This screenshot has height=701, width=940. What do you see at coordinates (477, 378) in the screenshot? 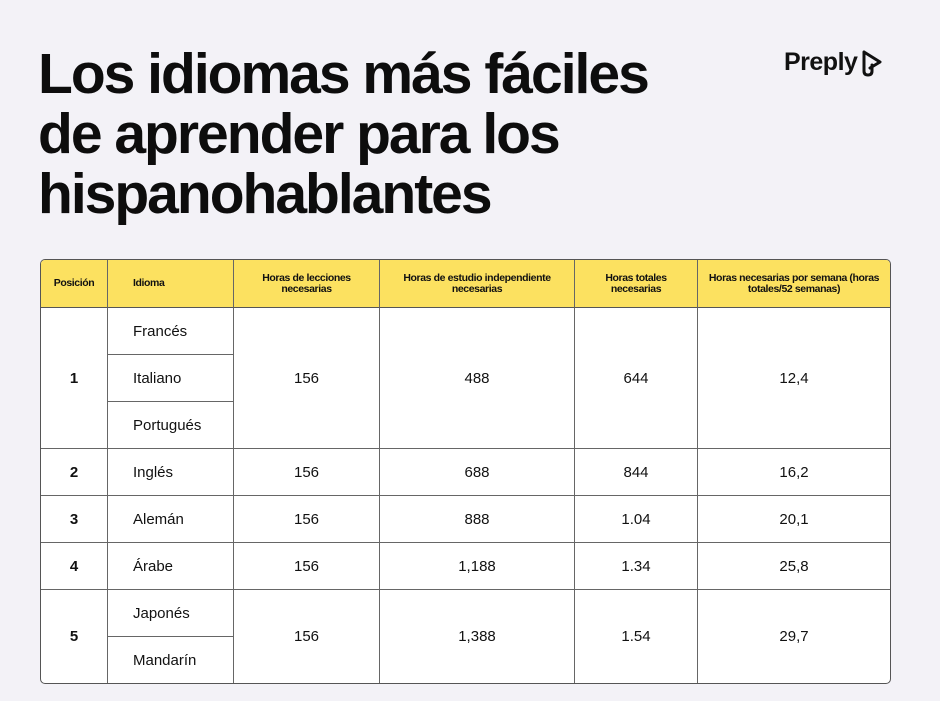
I see `study-hours-cell: 488` at bounding box center [477, 378].